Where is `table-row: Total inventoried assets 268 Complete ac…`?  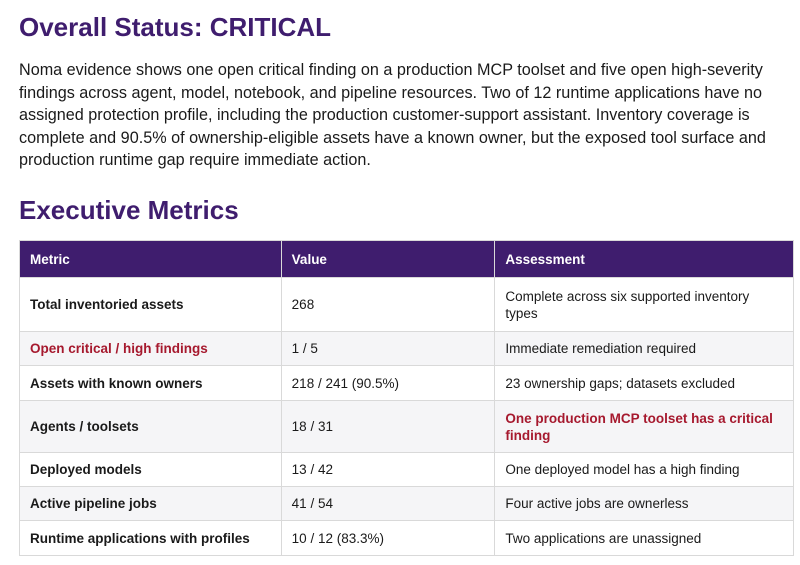 table-row: Total inventoried assets 268 Complete ac… is located at coordinates (406, 304).